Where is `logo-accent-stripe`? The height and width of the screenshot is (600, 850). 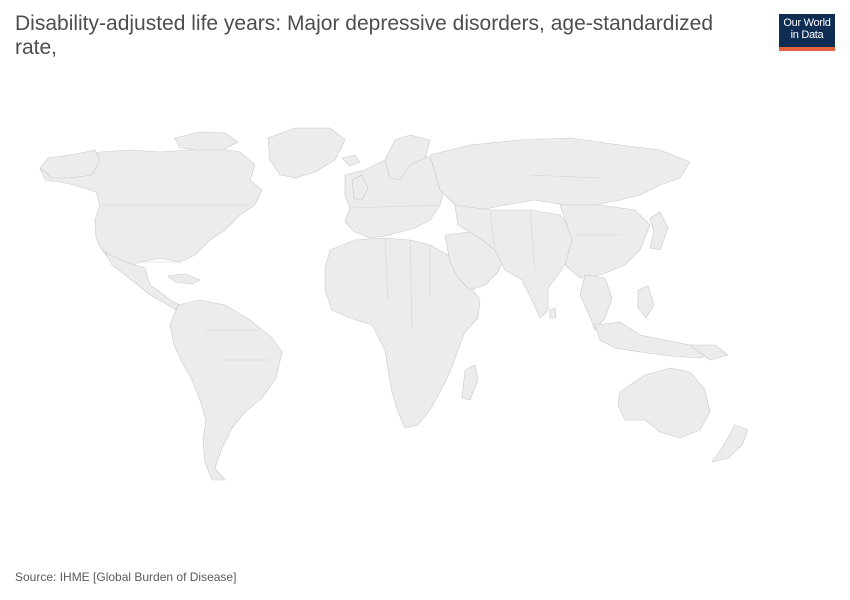 logo-accent-stripe is located at coordinates (807, 49).